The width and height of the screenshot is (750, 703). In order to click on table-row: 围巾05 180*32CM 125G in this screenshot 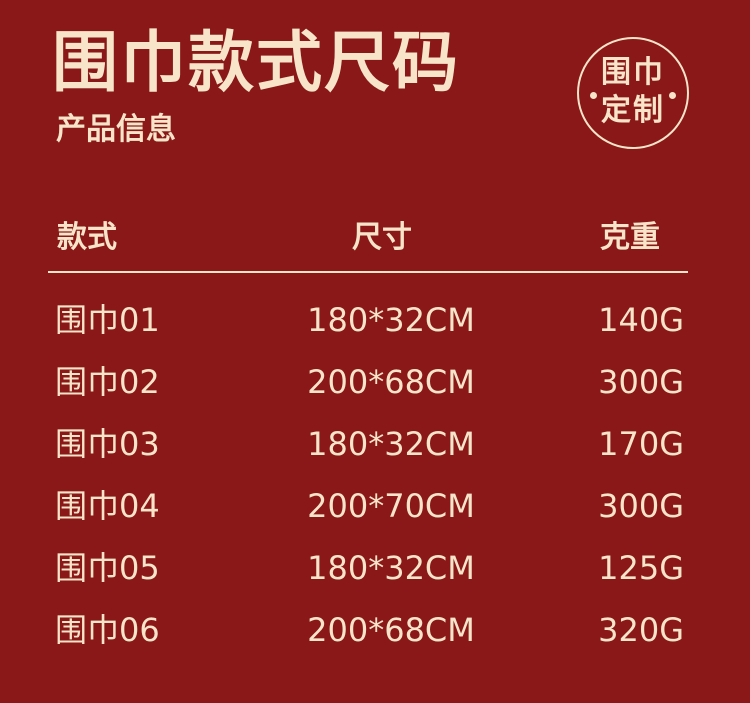, I will do `click(375, 568)`.